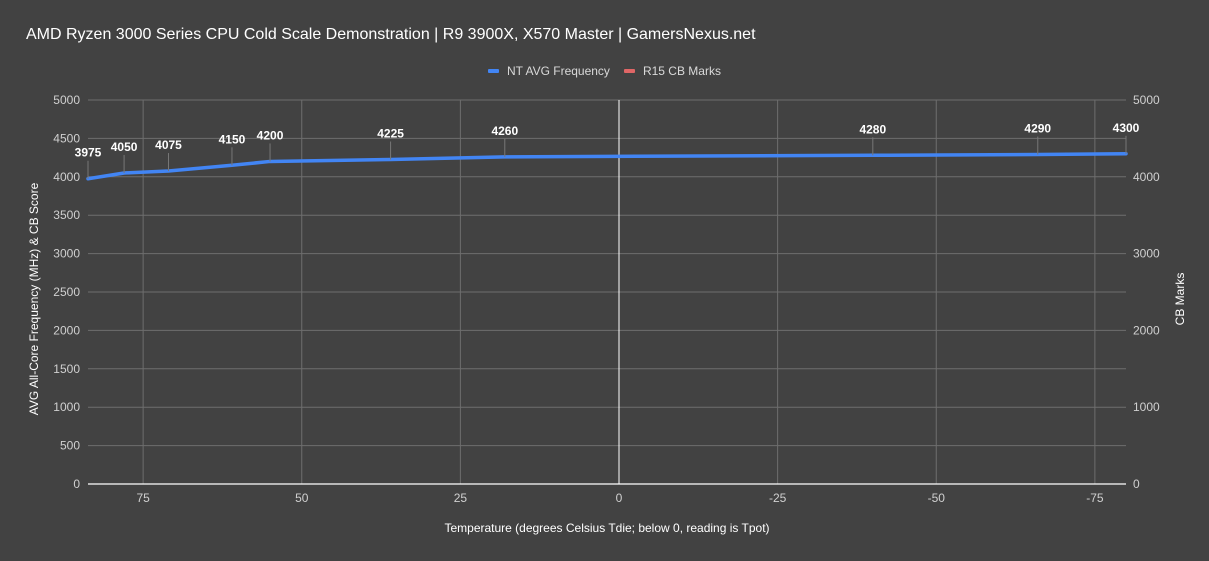 The width and height of the screenshot is (1209, 561). I want to click on y-tick-label: 500, so click(70, 446).